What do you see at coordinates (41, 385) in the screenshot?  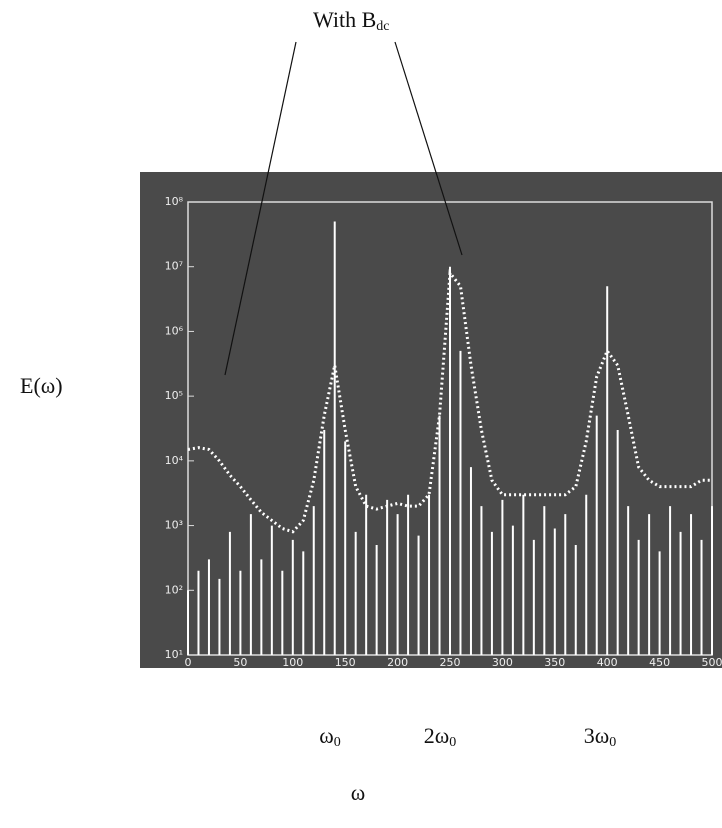 I see `y-axis-label: E(ω)` at bounding box center [41, 385].